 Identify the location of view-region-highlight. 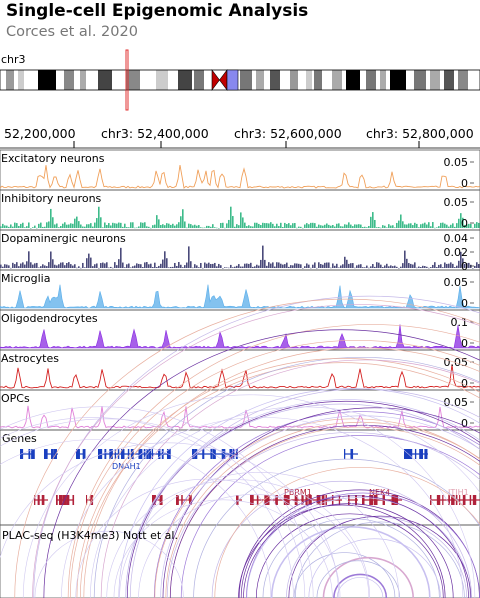
(127, 80).